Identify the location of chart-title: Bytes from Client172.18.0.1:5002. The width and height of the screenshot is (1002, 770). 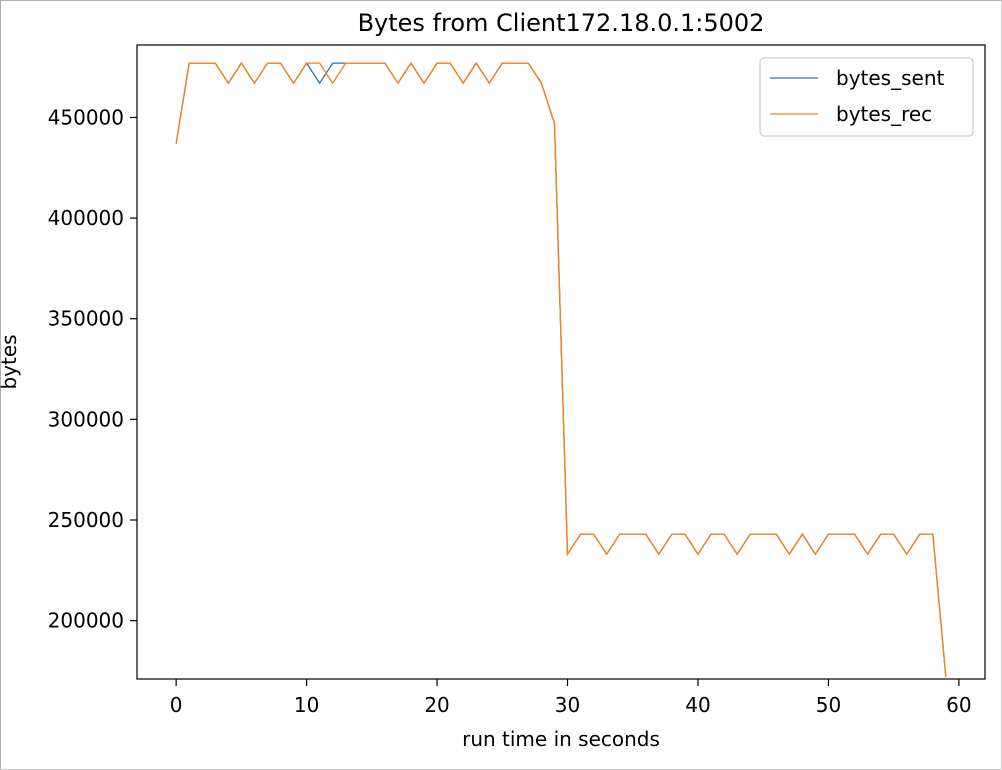
(561, 23).